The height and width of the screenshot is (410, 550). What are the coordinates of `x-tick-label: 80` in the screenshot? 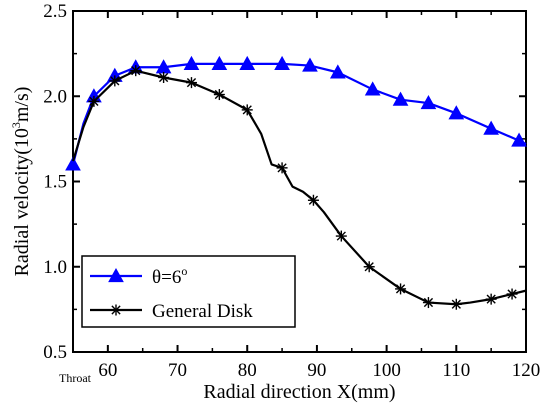 It's located at (247, 370).